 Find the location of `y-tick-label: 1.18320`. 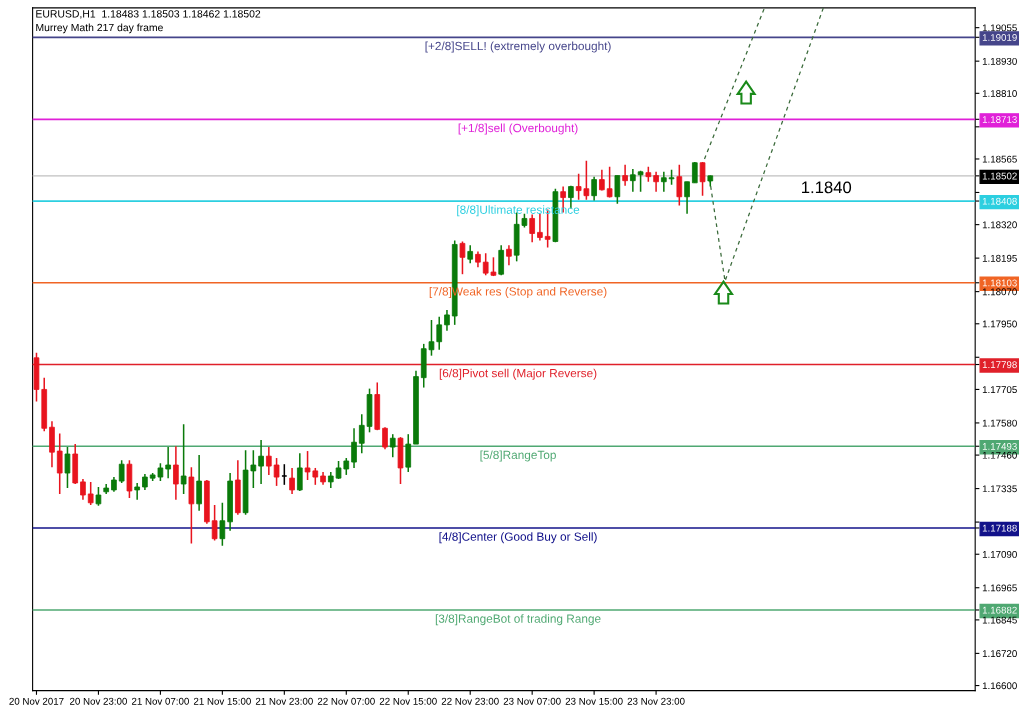

y-tick-label: 1.18320 is located at coordinates (999, 225).